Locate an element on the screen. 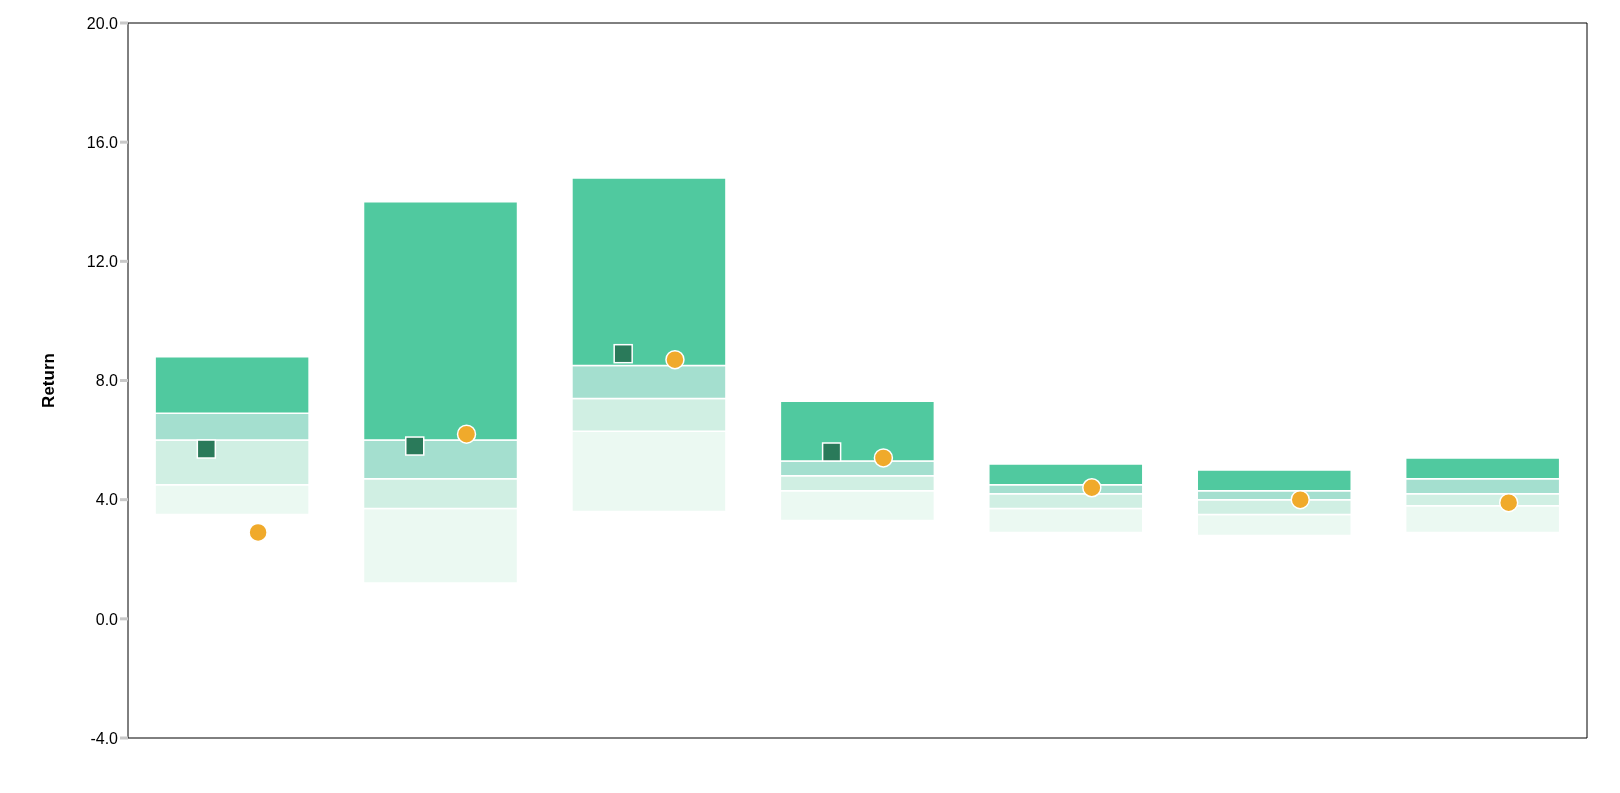 This screenshot has width=1620, height=793. y-tick-label: -4.0 is located at coordinates (104, 738).